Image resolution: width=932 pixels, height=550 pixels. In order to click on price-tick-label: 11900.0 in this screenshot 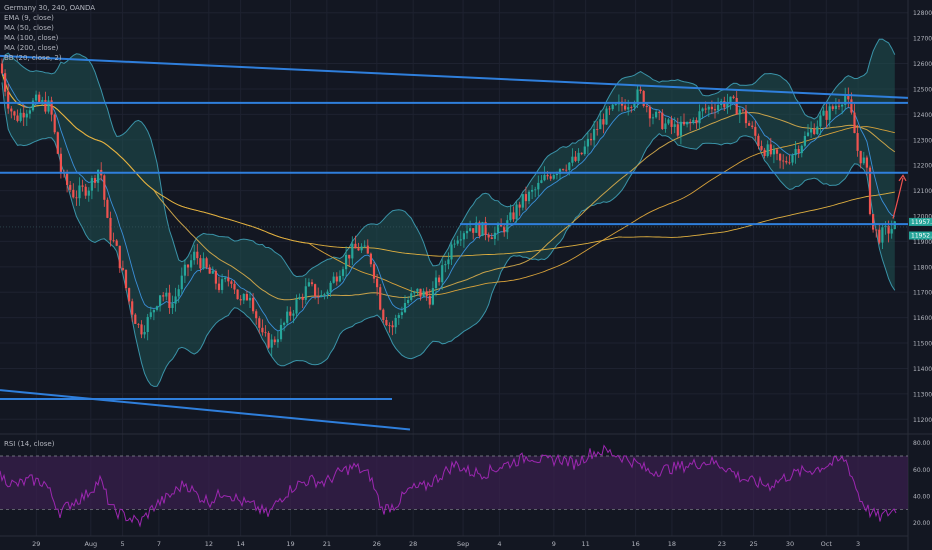, I will do `click(922, 242)`.